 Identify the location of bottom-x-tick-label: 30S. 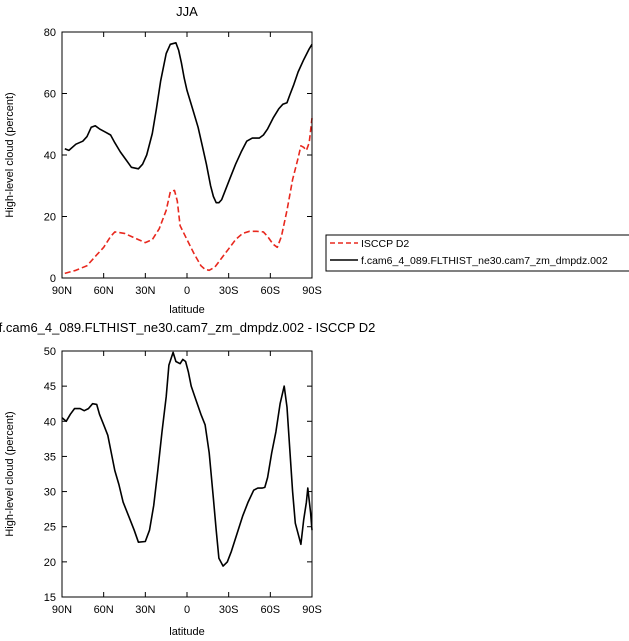
(229, 610).